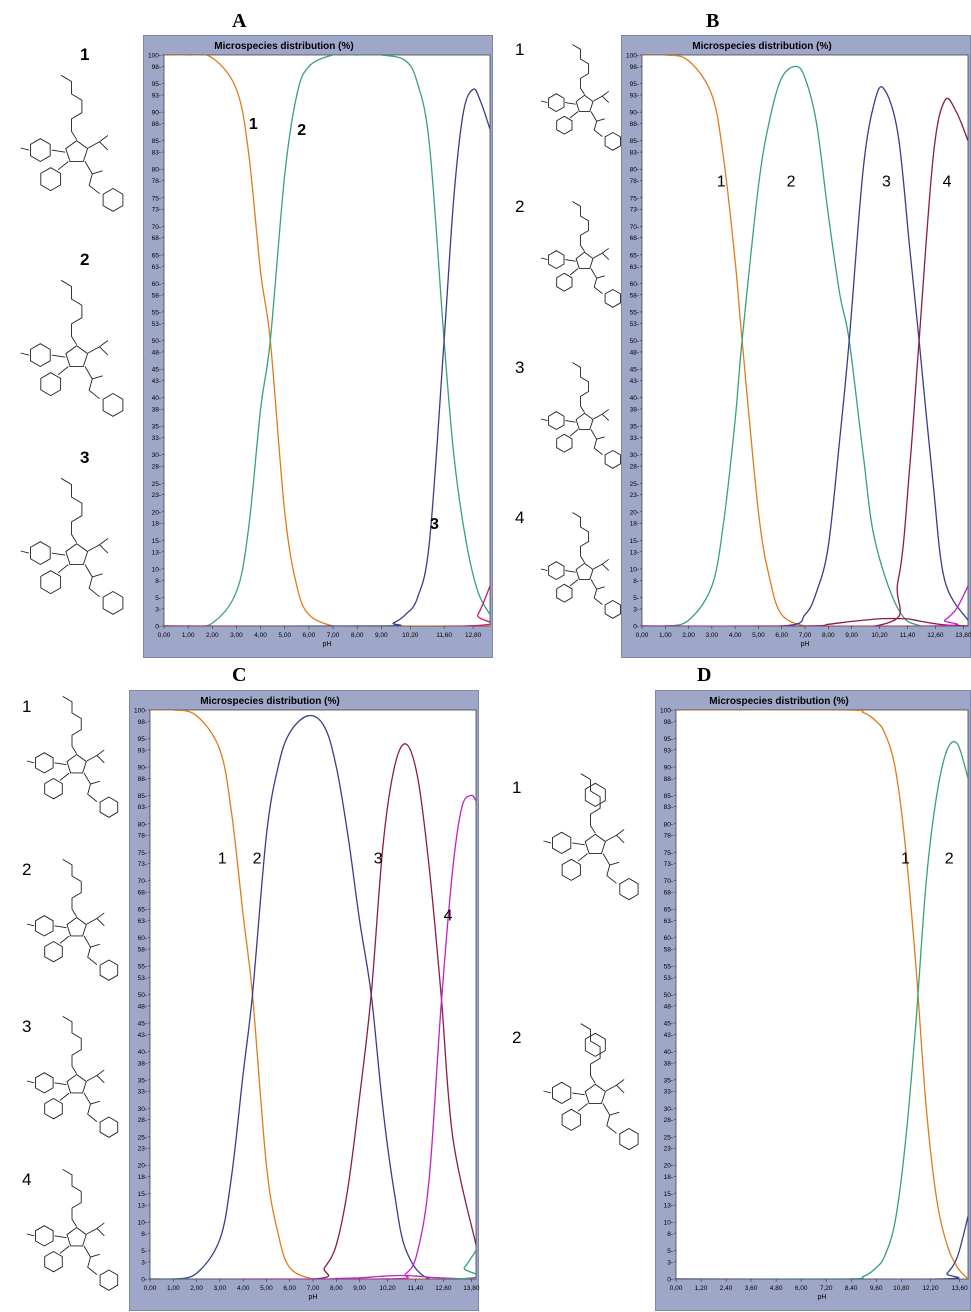 This screenshot has height=1312, width=971. What do you see at coordinates (905, 859) in the screenshot?
I see `curve-label: 1` at bounding box center [905, 859].